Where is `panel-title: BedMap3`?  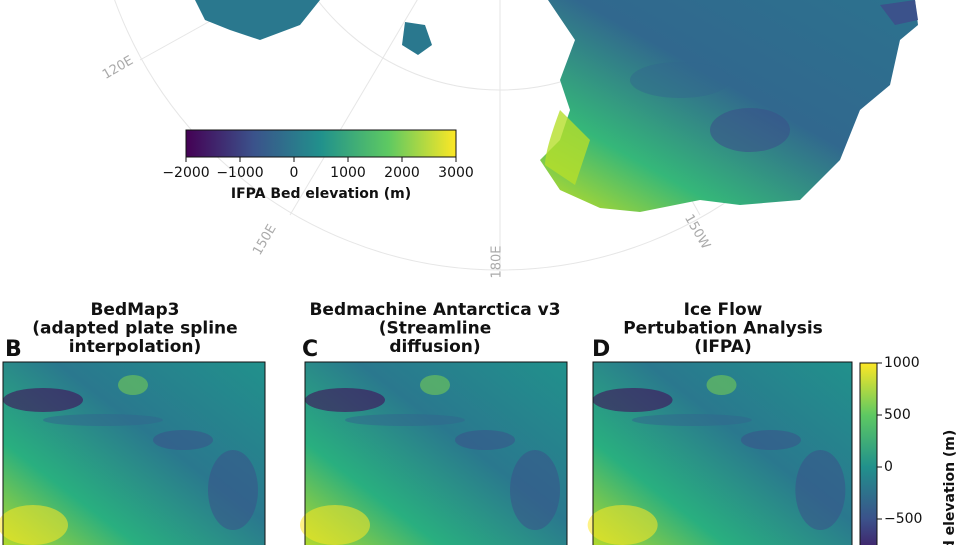 panel-title: BedMap3 is located at coordinates (134, 310).